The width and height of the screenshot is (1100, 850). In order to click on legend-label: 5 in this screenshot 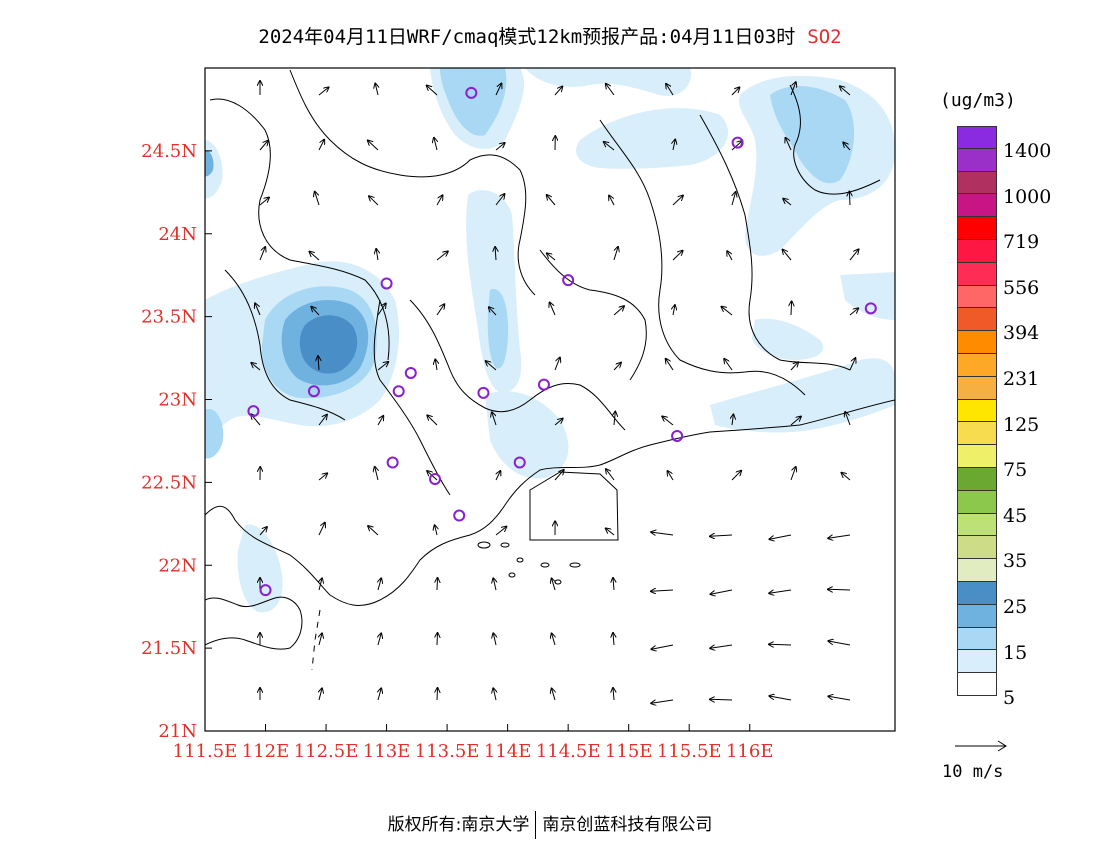, I will do `click(1009, 698)`.